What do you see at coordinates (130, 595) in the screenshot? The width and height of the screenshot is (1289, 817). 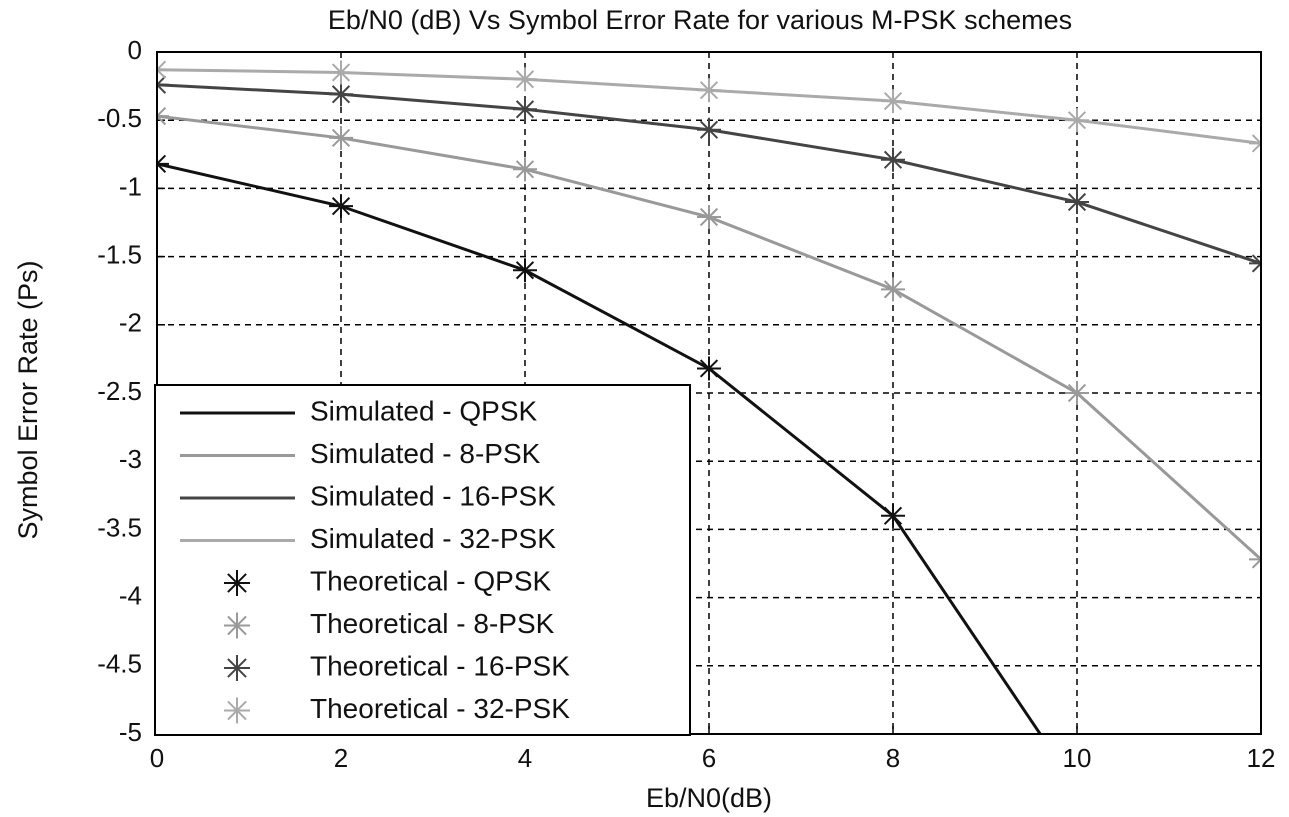 I see `y-tick-label: -4` at bounding box center [130, 595].